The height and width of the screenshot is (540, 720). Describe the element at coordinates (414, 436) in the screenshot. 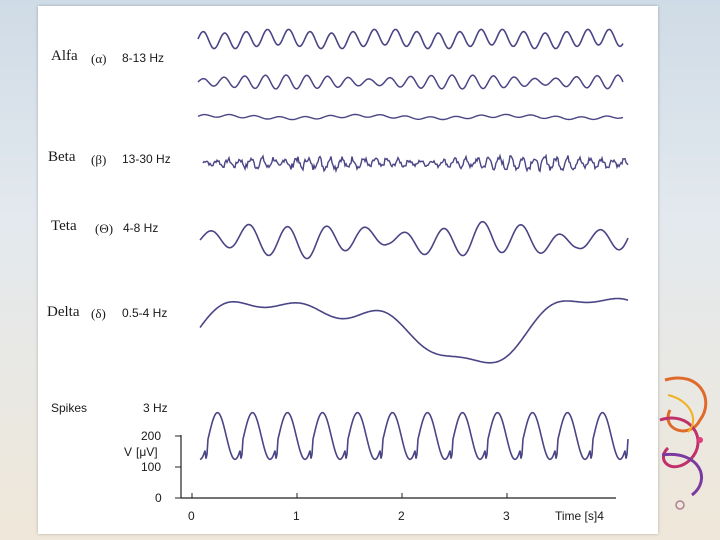

I see `spikes-wave-trace` at that location.